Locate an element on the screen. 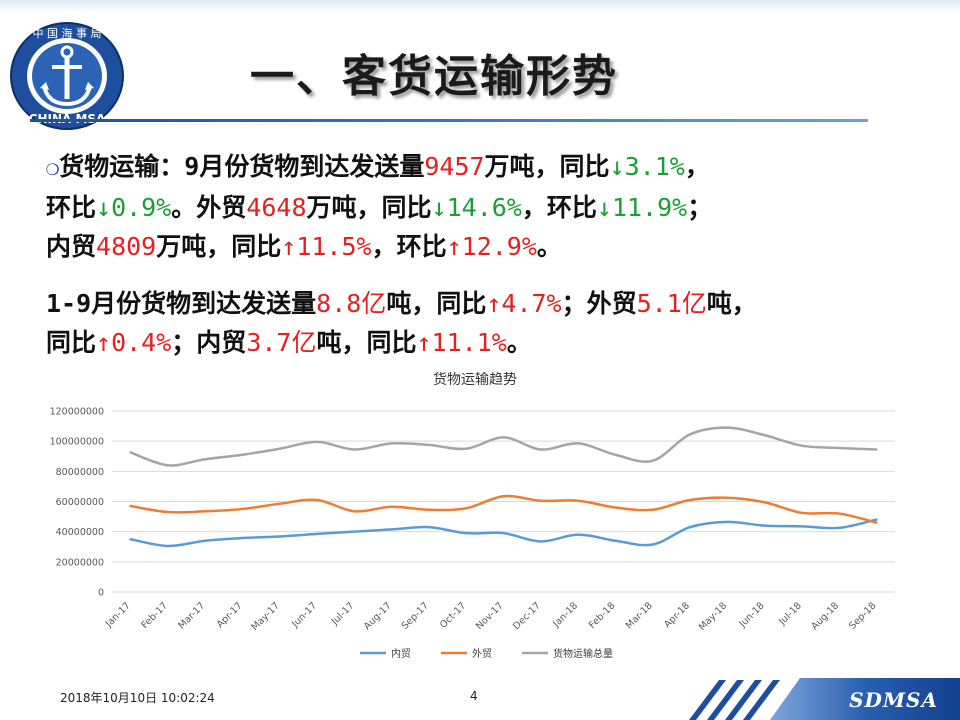 The width and height of the screenshot is (960, 720). x-tick-label: Sep-17 is located at coordinates (415, 615).